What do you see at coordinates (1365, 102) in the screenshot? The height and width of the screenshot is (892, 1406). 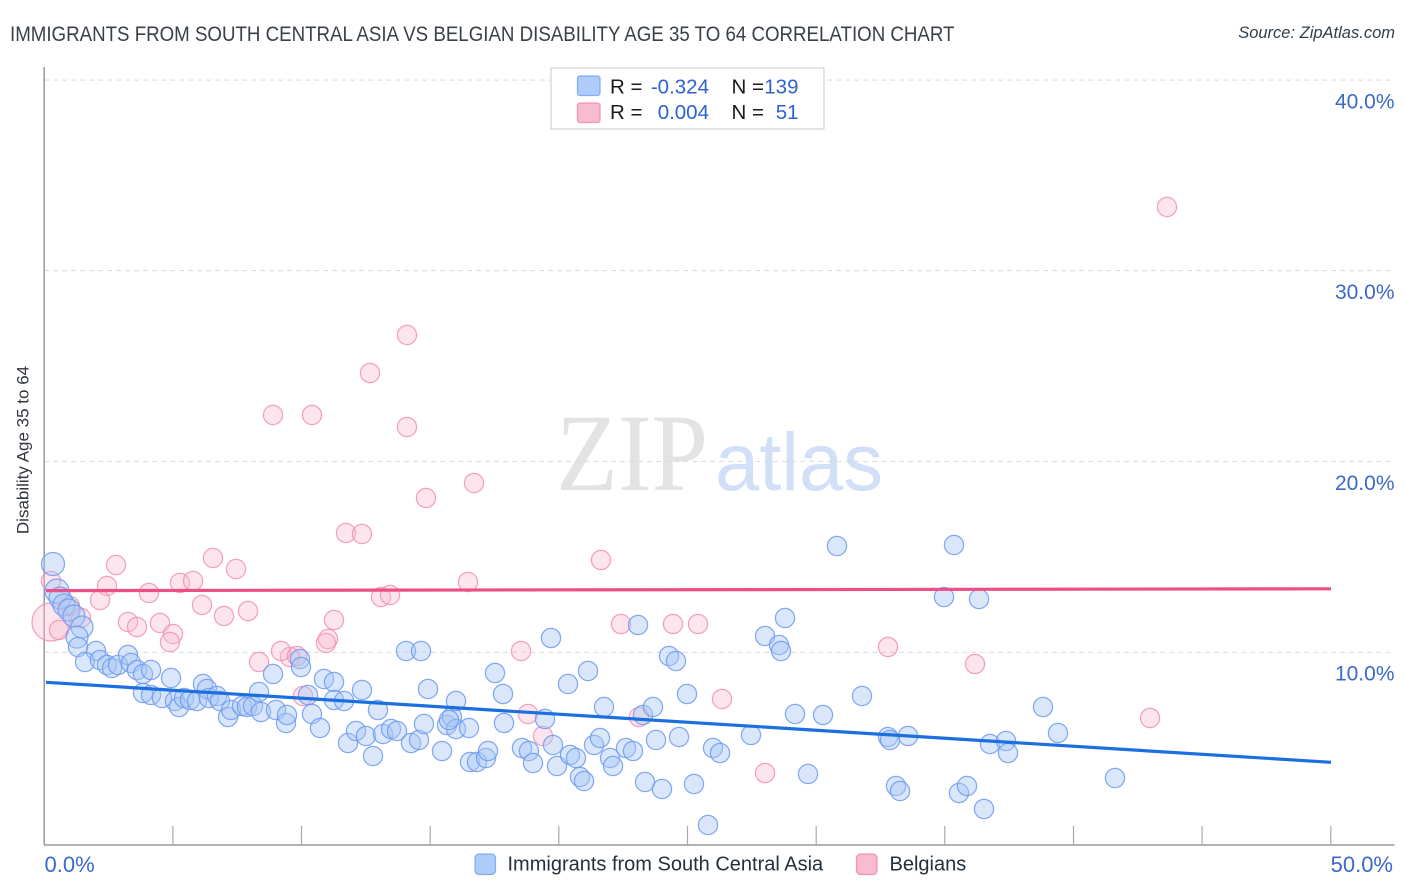 I see `svg-text: 40.0%` at bounding box center [1365, 102].